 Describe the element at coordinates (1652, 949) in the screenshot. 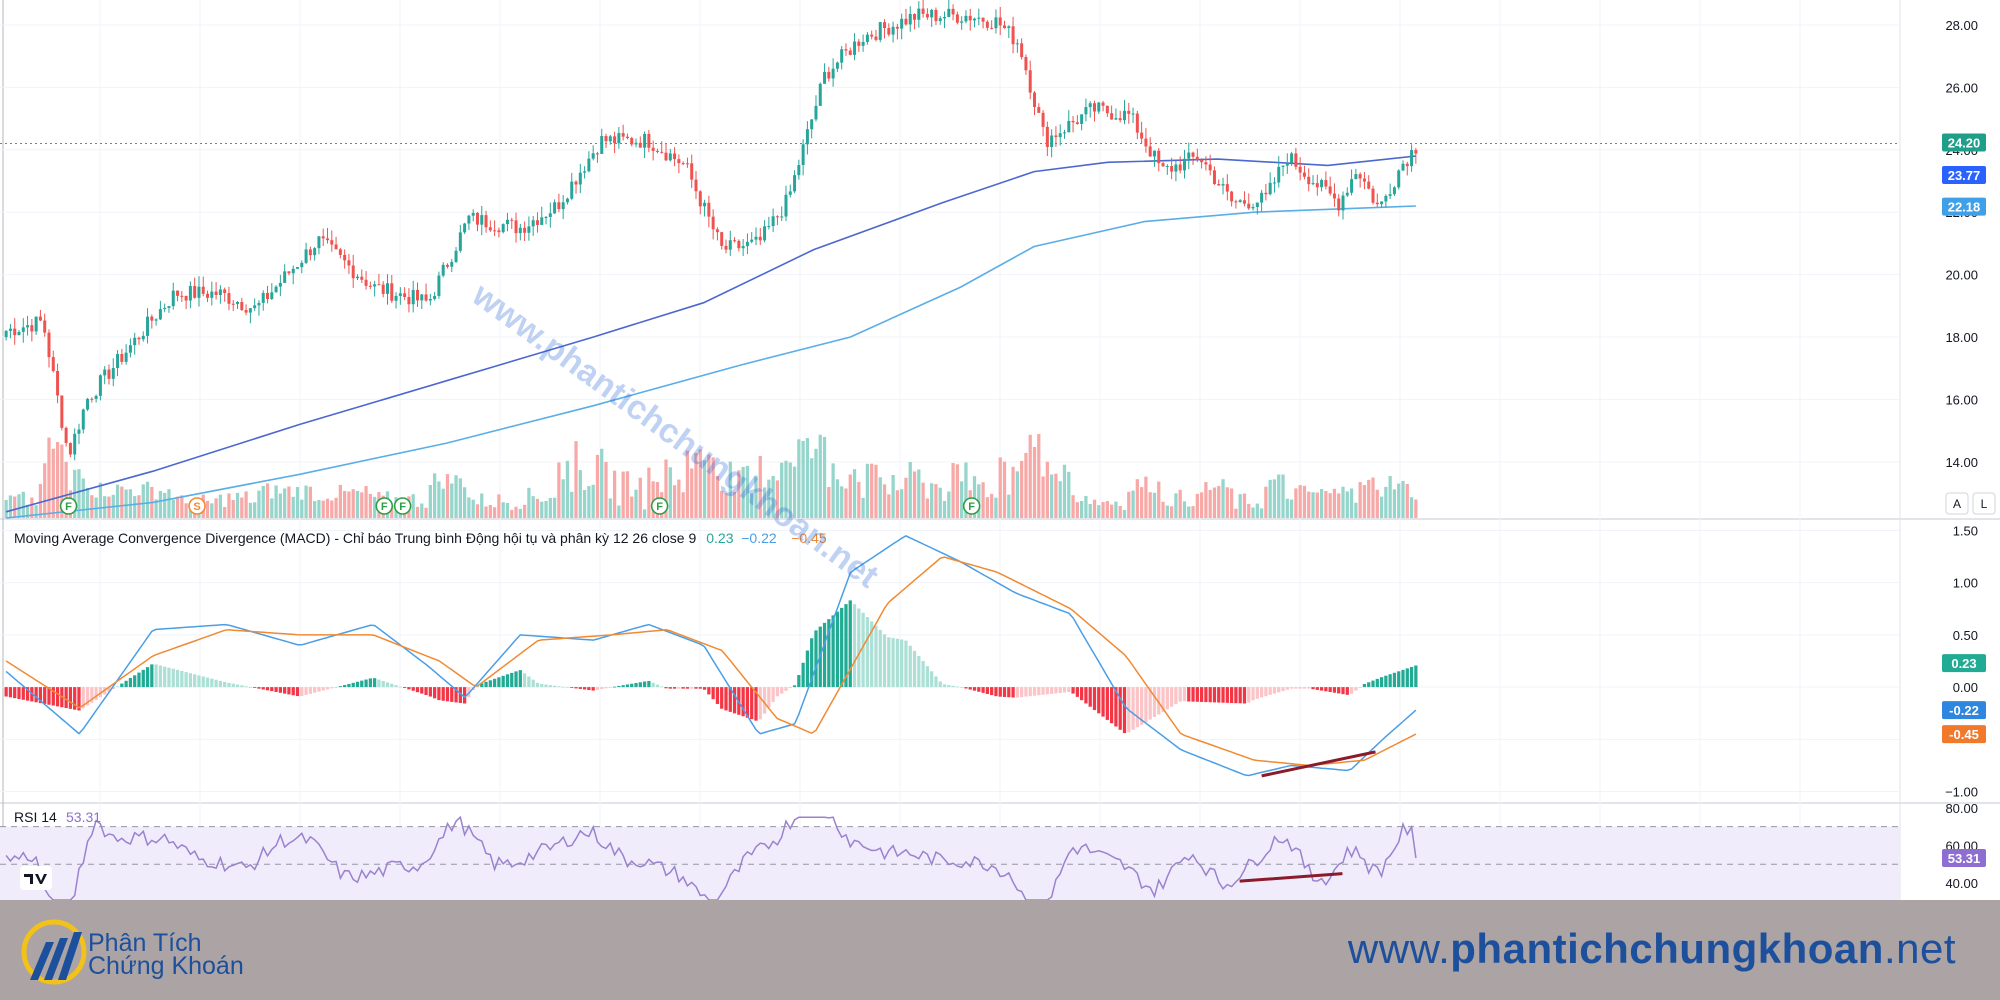

I see `website-url: www.phantichchungkhoan.net` at that location.